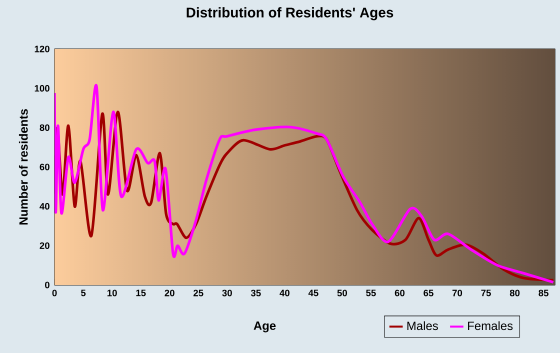  Describe the element at coordinates (543, 293) in the screenshot. I see `x-tick-label: 85` at that location.